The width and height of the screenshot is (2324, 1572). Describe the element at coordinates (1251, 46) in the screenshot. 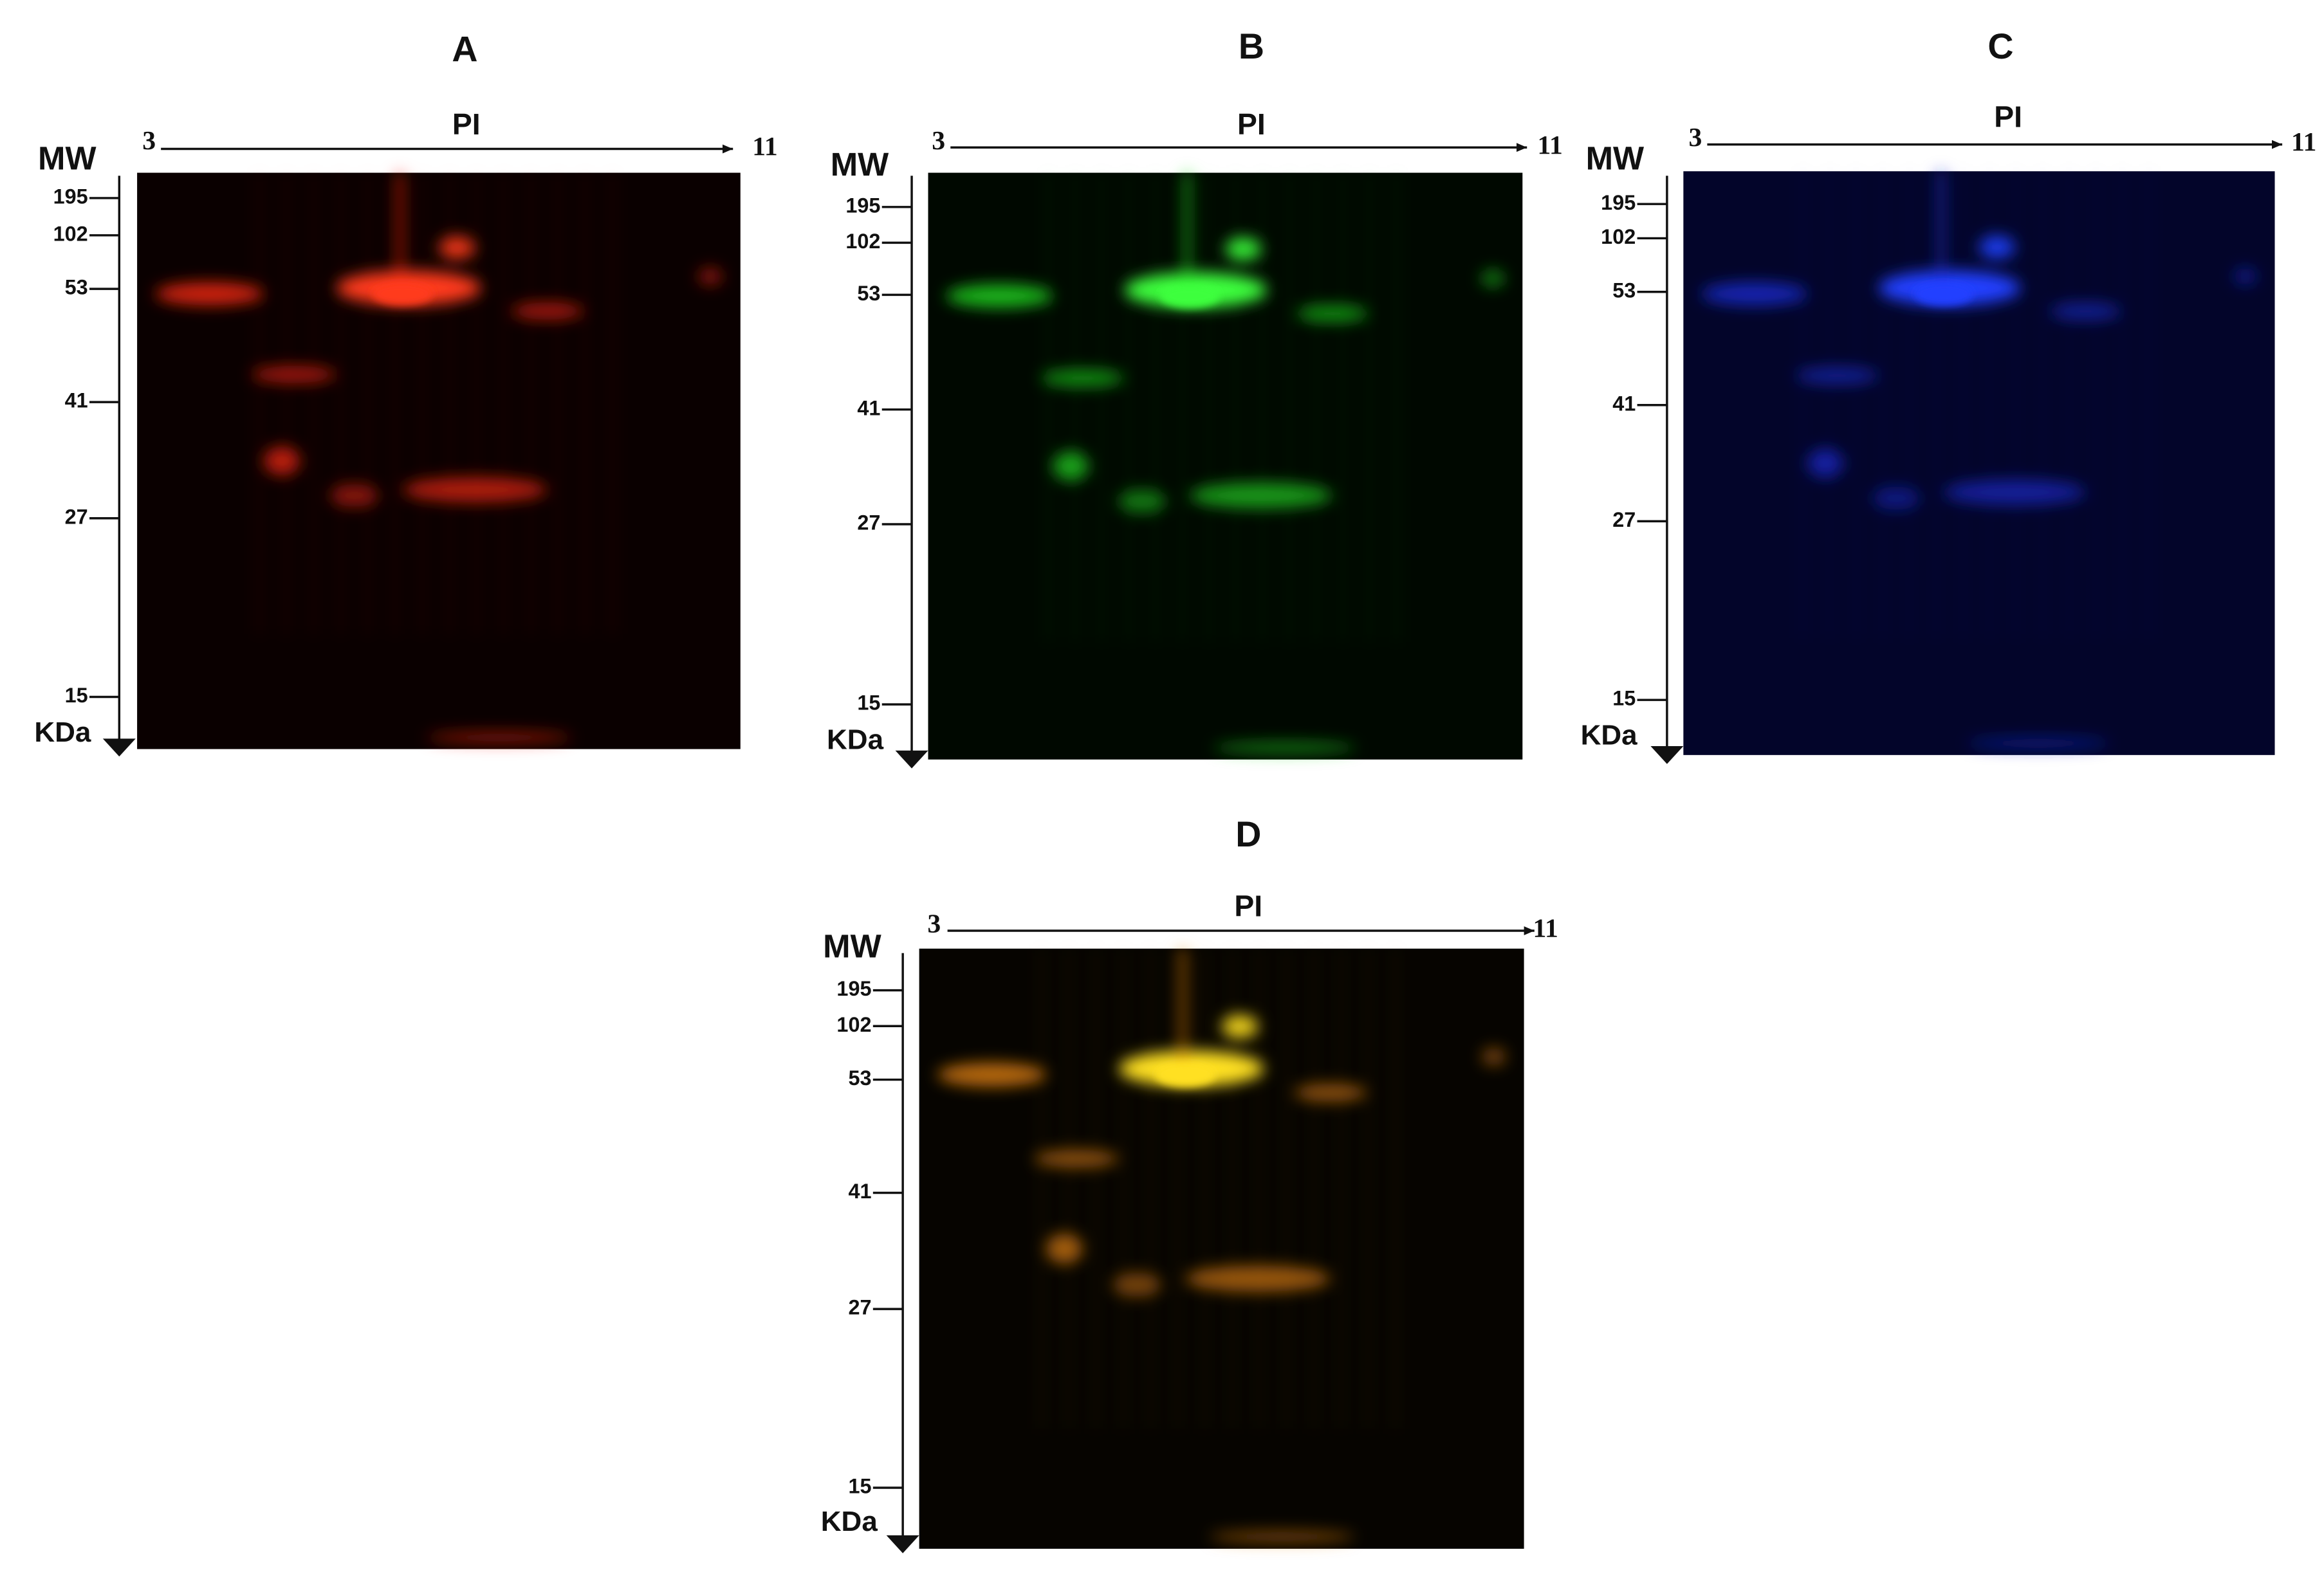

I see `panel-title: B` at that location.